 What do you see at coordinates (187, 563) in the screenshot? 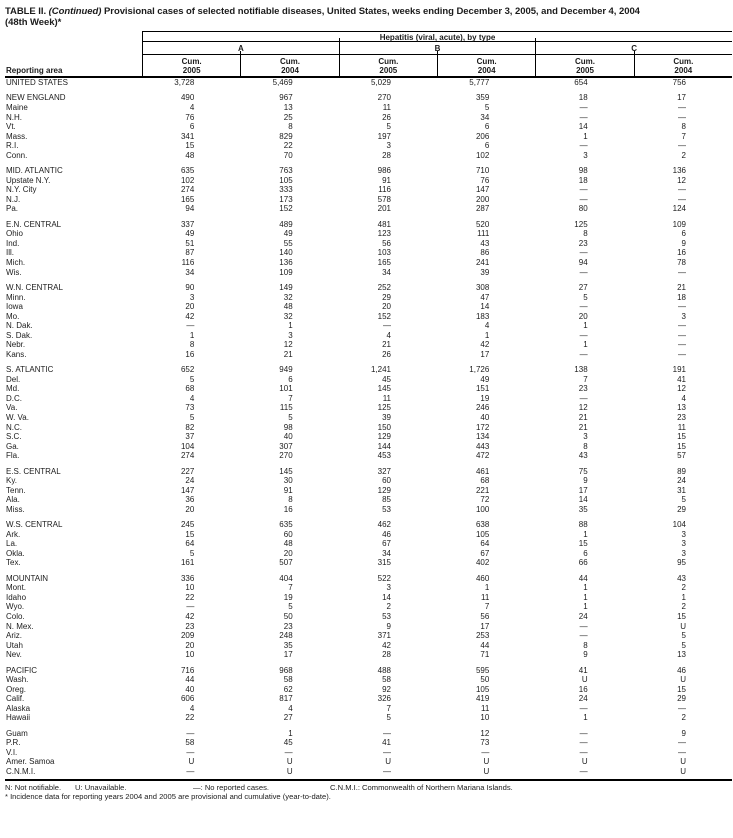
I see `value-cell: 161` at bounding box center [187, 563].